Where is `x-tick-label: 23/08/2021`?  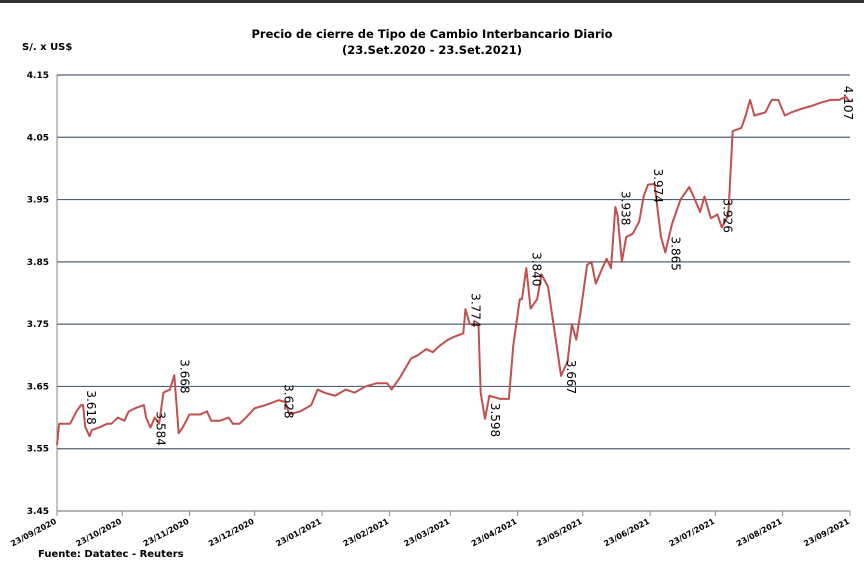
x-tick-label: 23/08/2021 is located at coordinates (759, 533).